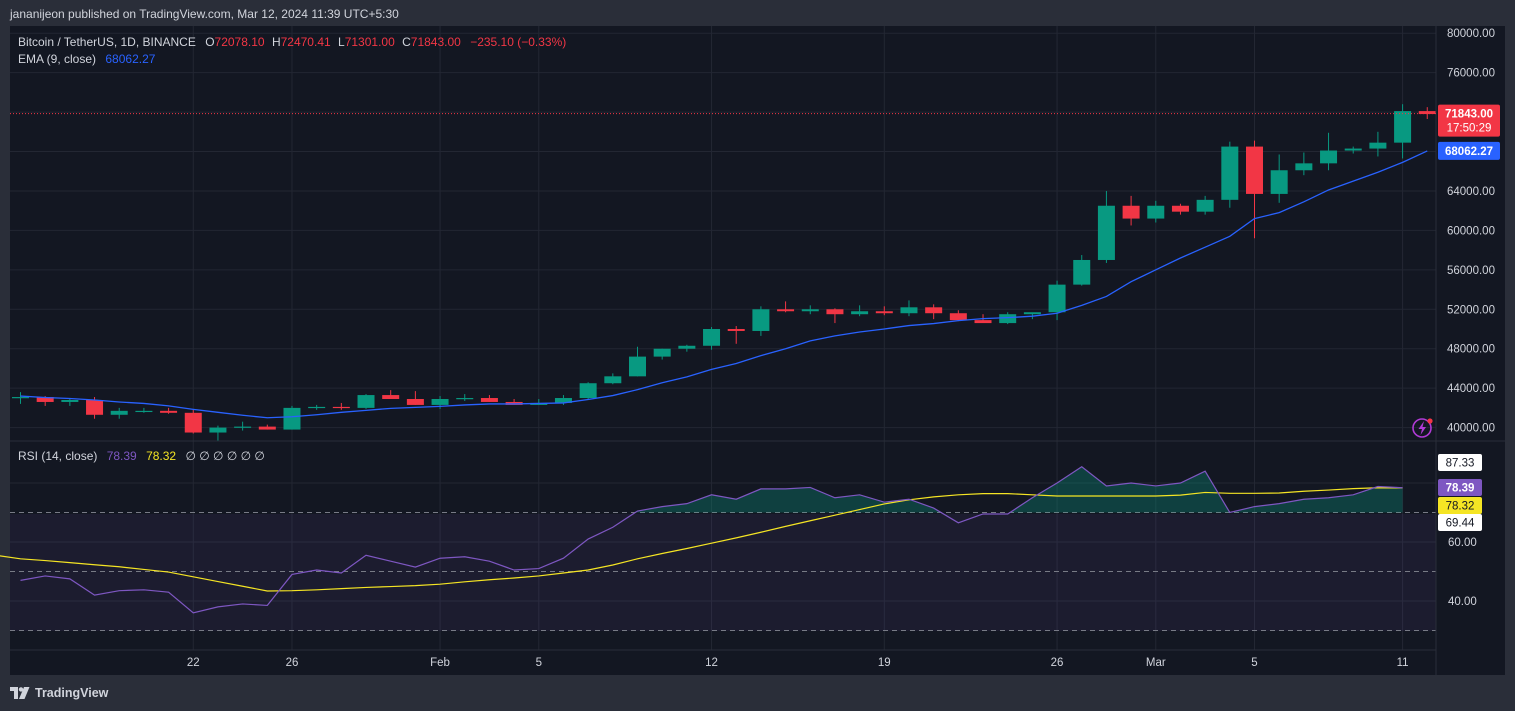 This screenshot has height=711, width=1515. Describe the element at coordinates (1156, 663) in the screenshot. I see `time-tick-label: Mar` at that location.